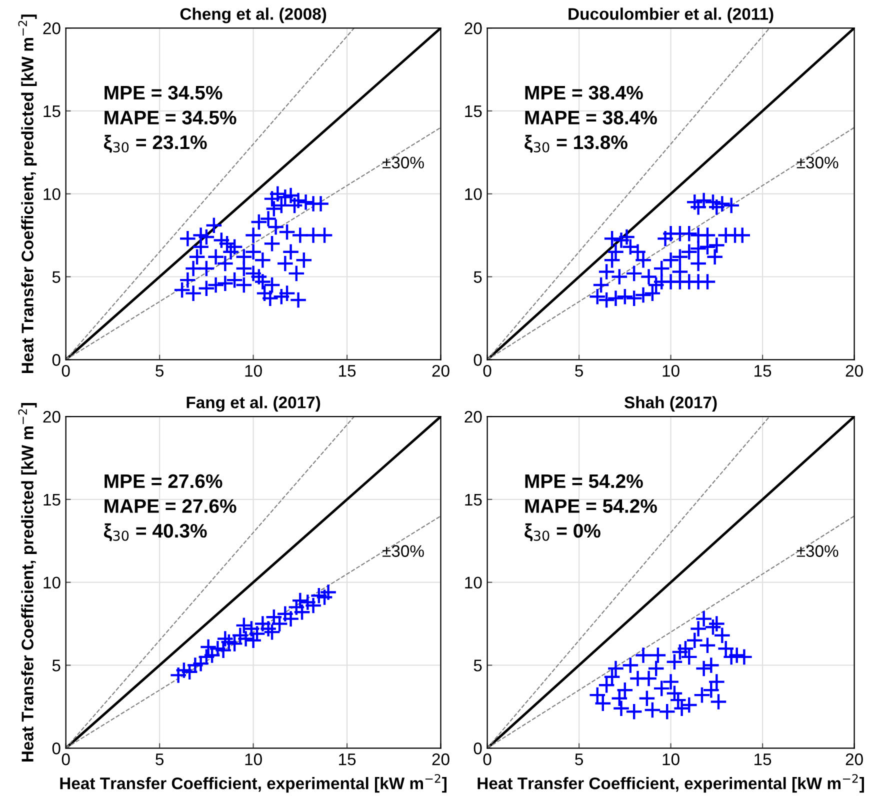 The width and height of the screenshot is (878, 801). I want to click on annotation: ξ$_{30}$ = 13.8%, so click(576, 143).